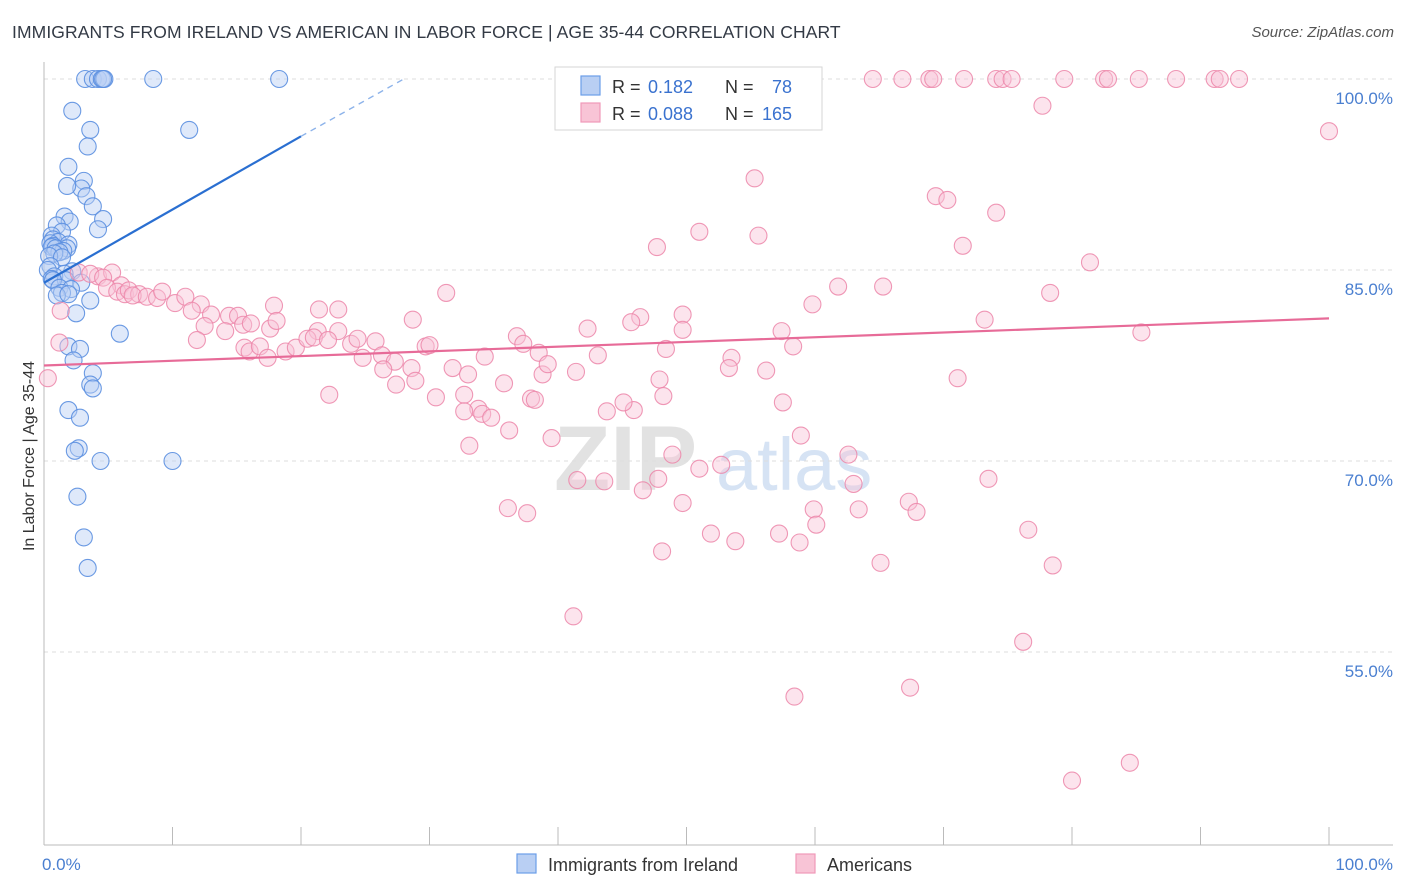 Image resolution: width=1406 pixels, height=892 pixels. I want to click on legend-r-value-ireland: 0.182, so click(670, 87).